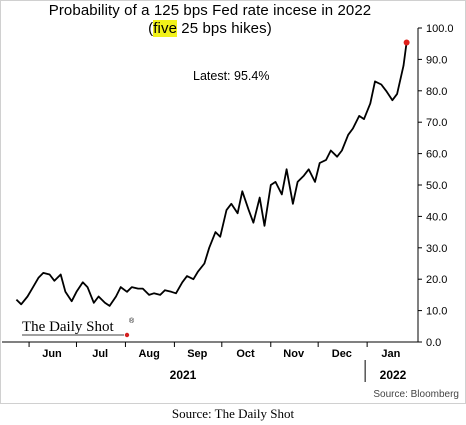 This screenshot has width=466, height=425. Describe the element at coordinates (393, 375) in the screenshot. I see `year-label-2022: 2022` at that location.